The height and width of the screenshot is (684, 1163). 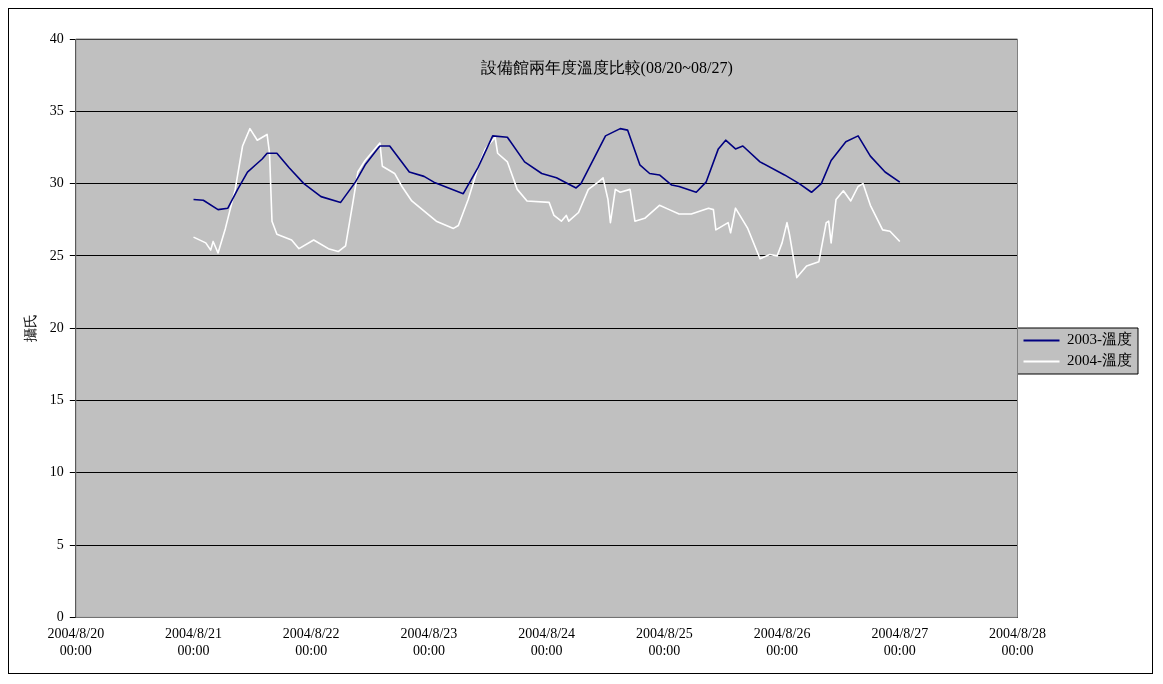 What do you see at coordinates (193, 642) in the screenshot?
I see `x-tick-label: 2004/8/21 00:00` at bounding box center [193, 642].